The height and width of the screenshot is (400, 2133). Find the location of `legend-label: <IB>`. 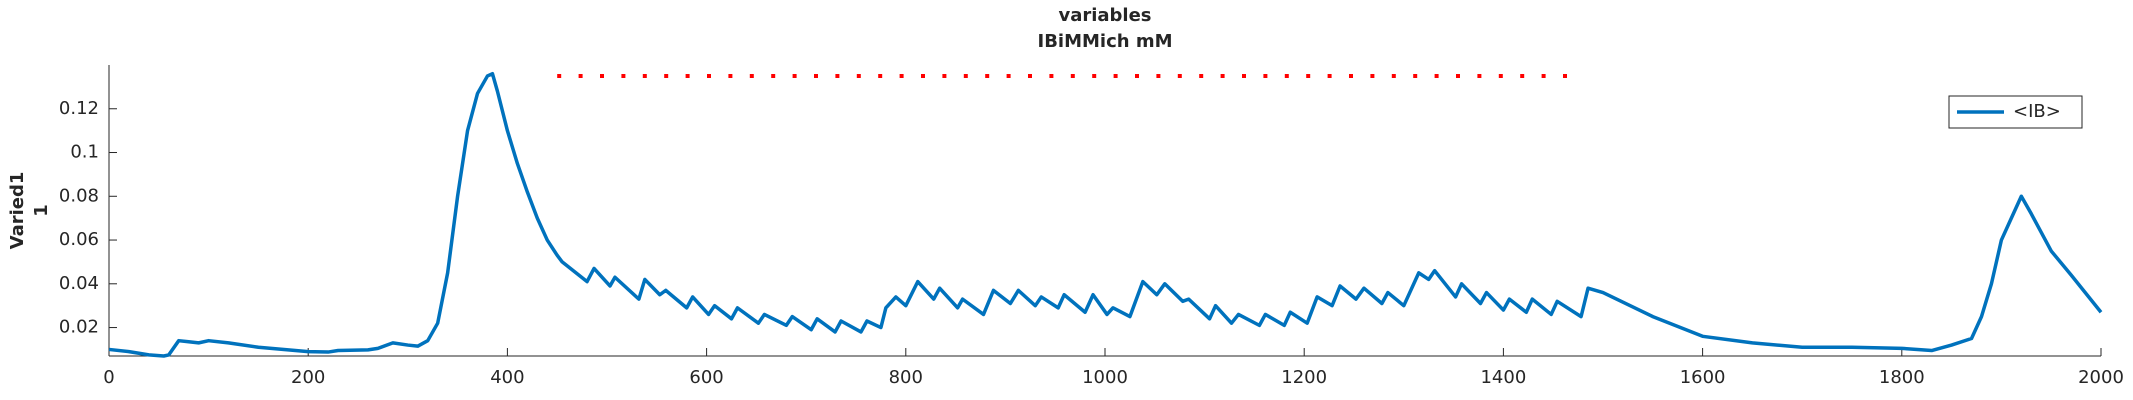

legend-label: <IB> is located at coordinates (2037, 111).